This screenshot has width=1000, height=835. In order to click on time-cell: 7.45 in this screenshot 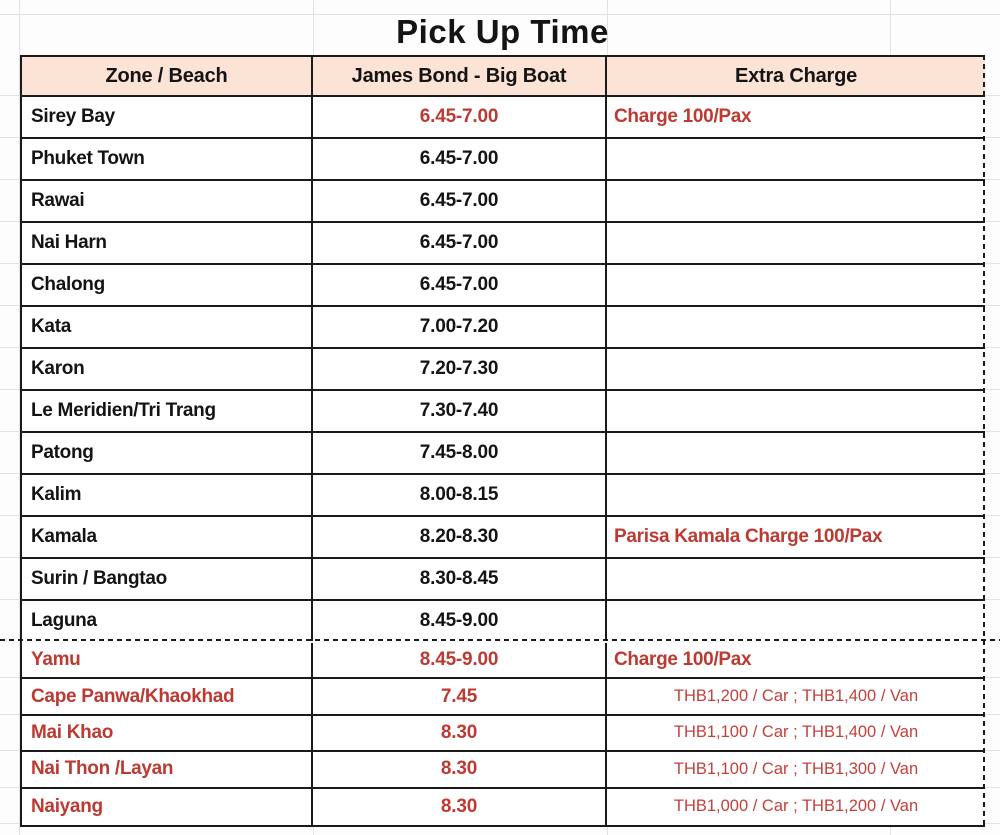, I will do `click(460, 696)`.